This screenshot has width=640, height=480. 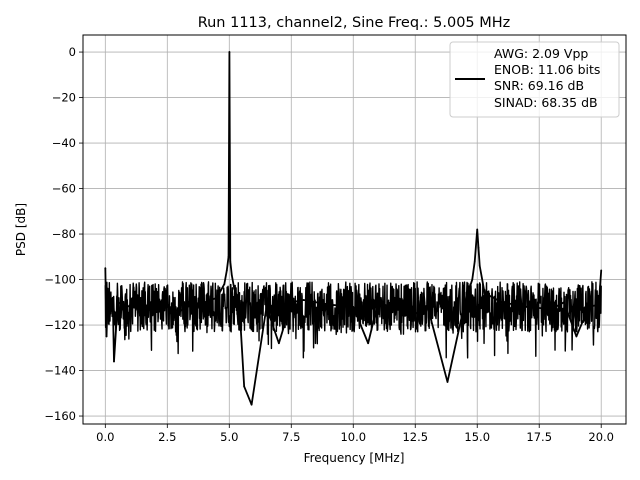 What do you see at coordinates (72, 52) in the screenshot?
I see `y-tick-label: 0` at bounding box center [72, 52].